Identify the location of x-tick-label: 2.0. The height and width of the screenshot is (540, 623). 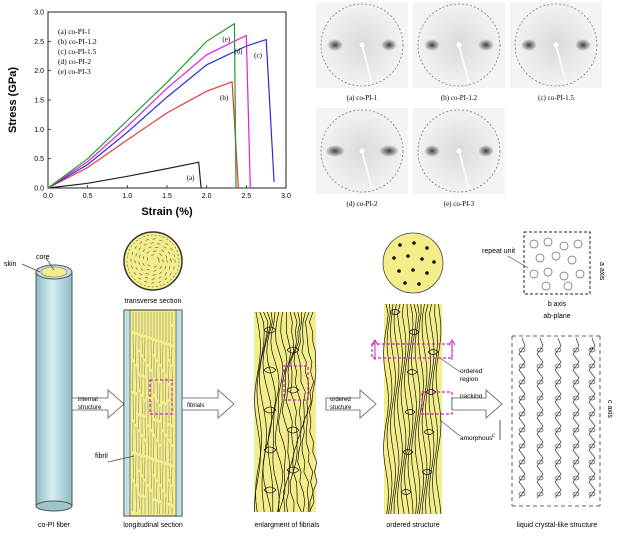
(207, 196).